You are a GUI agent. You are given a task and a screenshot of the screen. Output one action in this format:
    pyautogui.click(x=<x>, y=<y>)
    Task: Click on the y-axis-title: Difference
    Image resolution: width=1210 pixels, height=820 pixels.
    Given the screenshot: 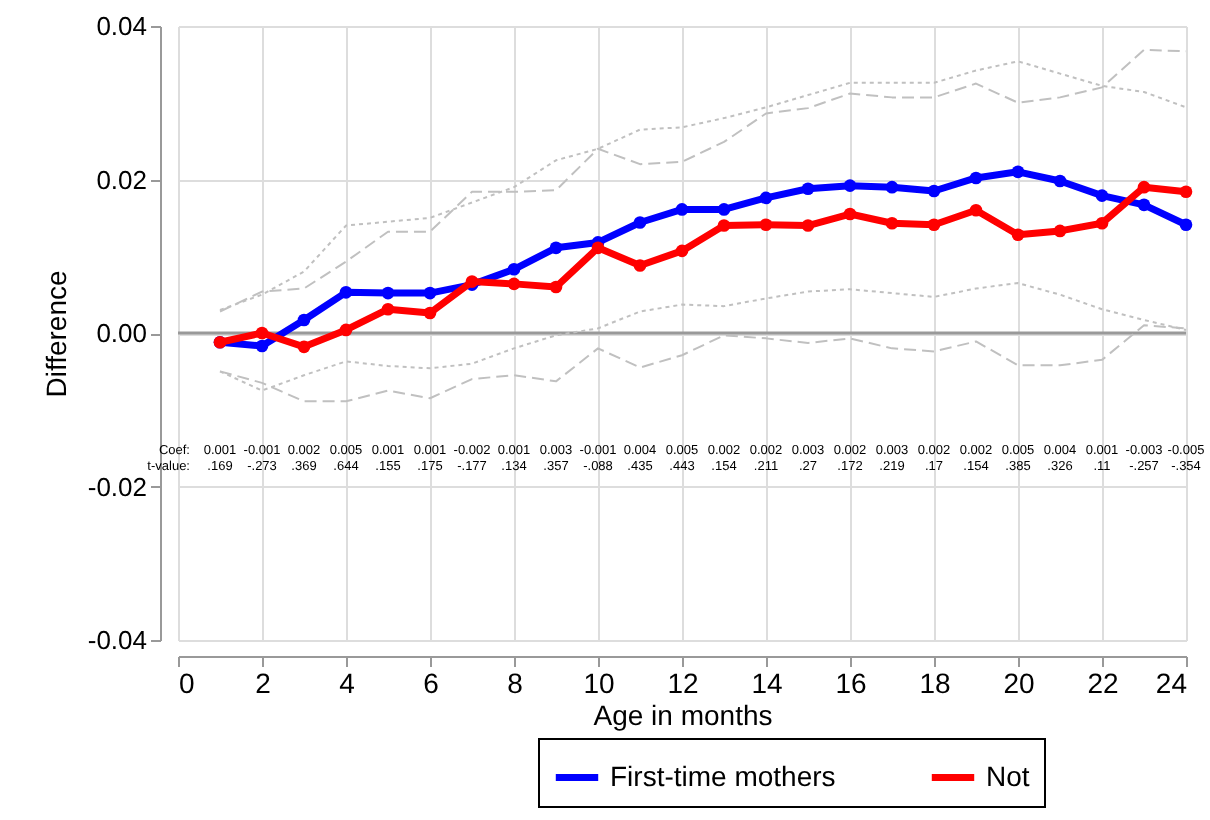 What is the action you would take?
    pyautogui.click(x=55, y=334)
    